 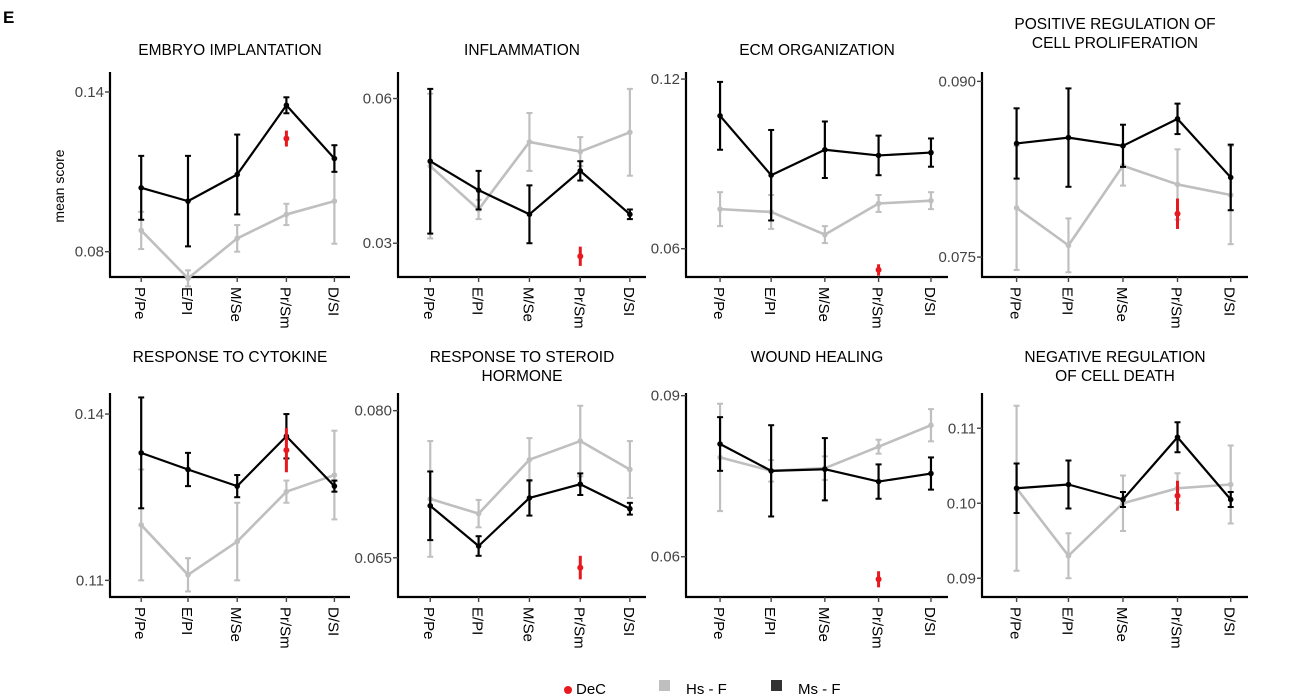 What do you see at coordinates (664, 685) in the screenshot?
I see `legend-swatch` at bounding box center [664, 685].